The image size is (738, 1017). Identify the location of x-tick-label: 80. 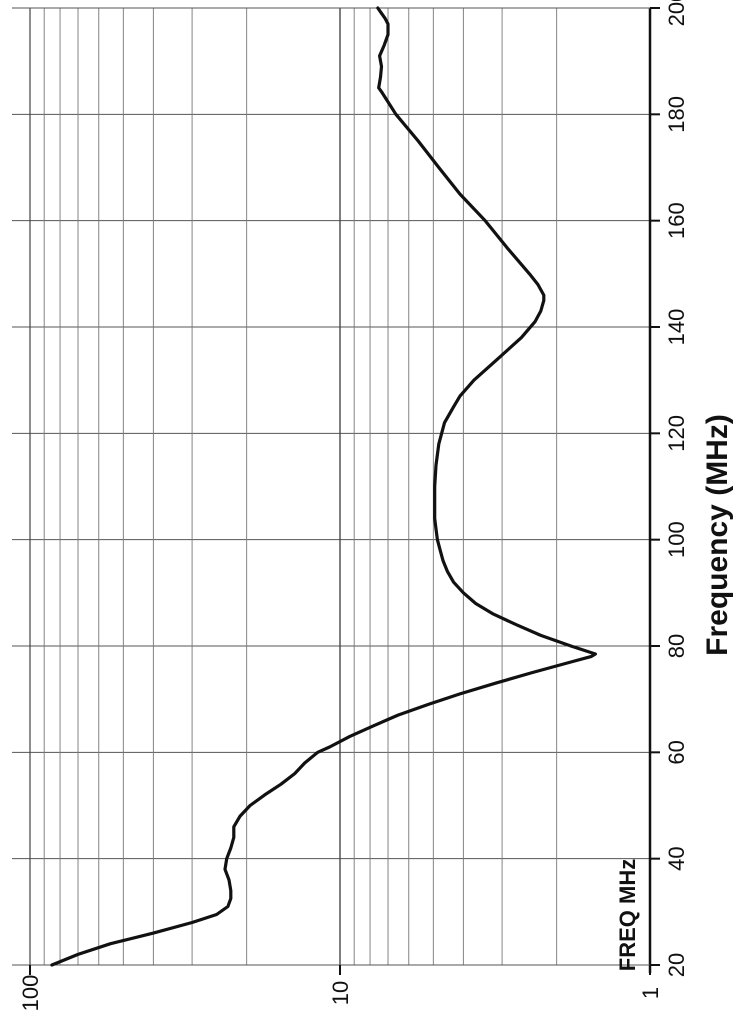
(676, 646).